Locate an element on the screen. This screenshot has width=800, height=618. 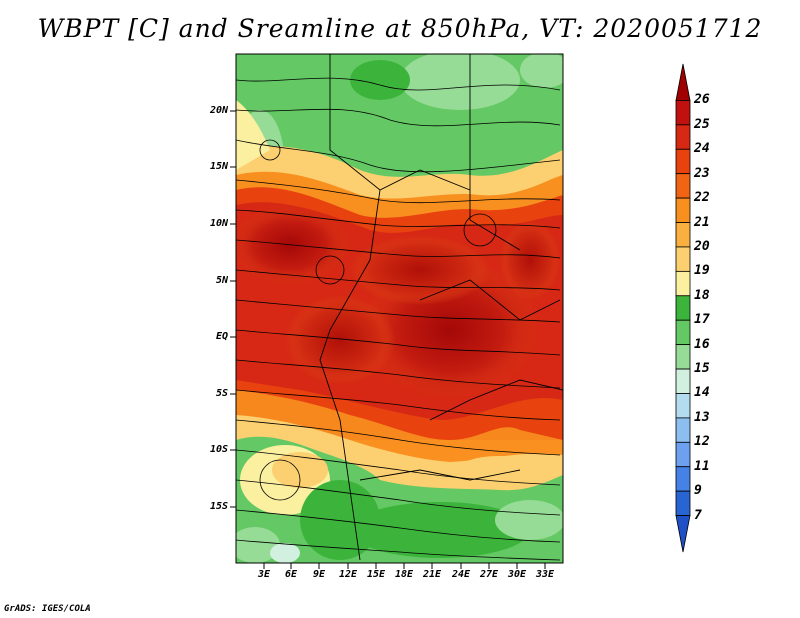
colorbar-label: 24 is located at coordinates (702, 149).